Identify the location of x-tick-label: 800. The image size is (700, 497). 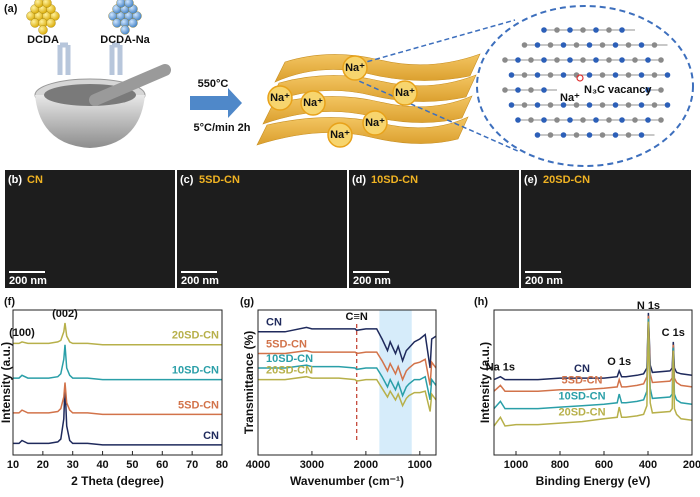
(560, 465).